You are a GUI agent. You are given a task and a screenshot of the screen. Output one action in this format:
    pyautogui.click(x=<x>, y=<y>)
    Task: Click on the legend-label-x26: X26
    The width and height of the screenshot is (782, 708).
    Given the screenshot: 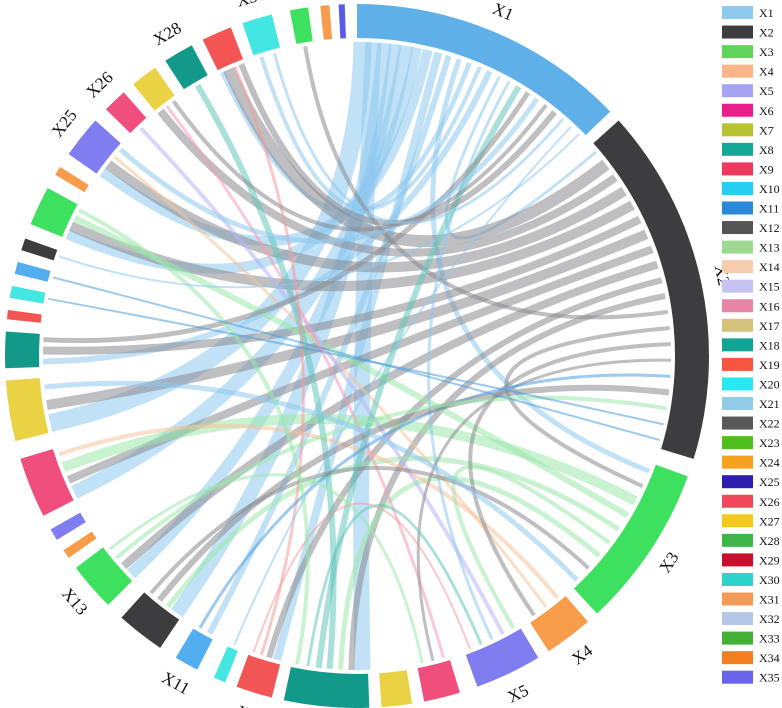 What is the action you would take?
    pyautogui.click(x=769, y=502)
    